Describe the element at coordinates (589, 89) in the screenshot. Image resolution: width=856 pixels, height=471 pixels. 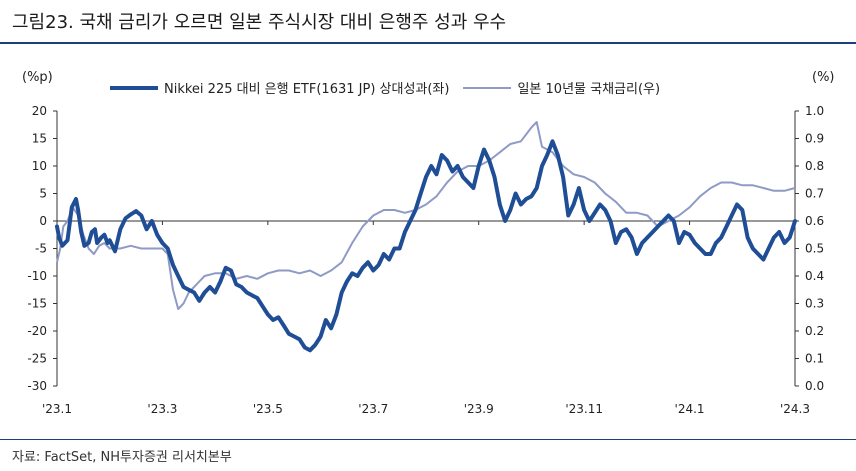
I see `legend-label-jgb-yield: 일본 10년물 국채금리(우)` at that location.